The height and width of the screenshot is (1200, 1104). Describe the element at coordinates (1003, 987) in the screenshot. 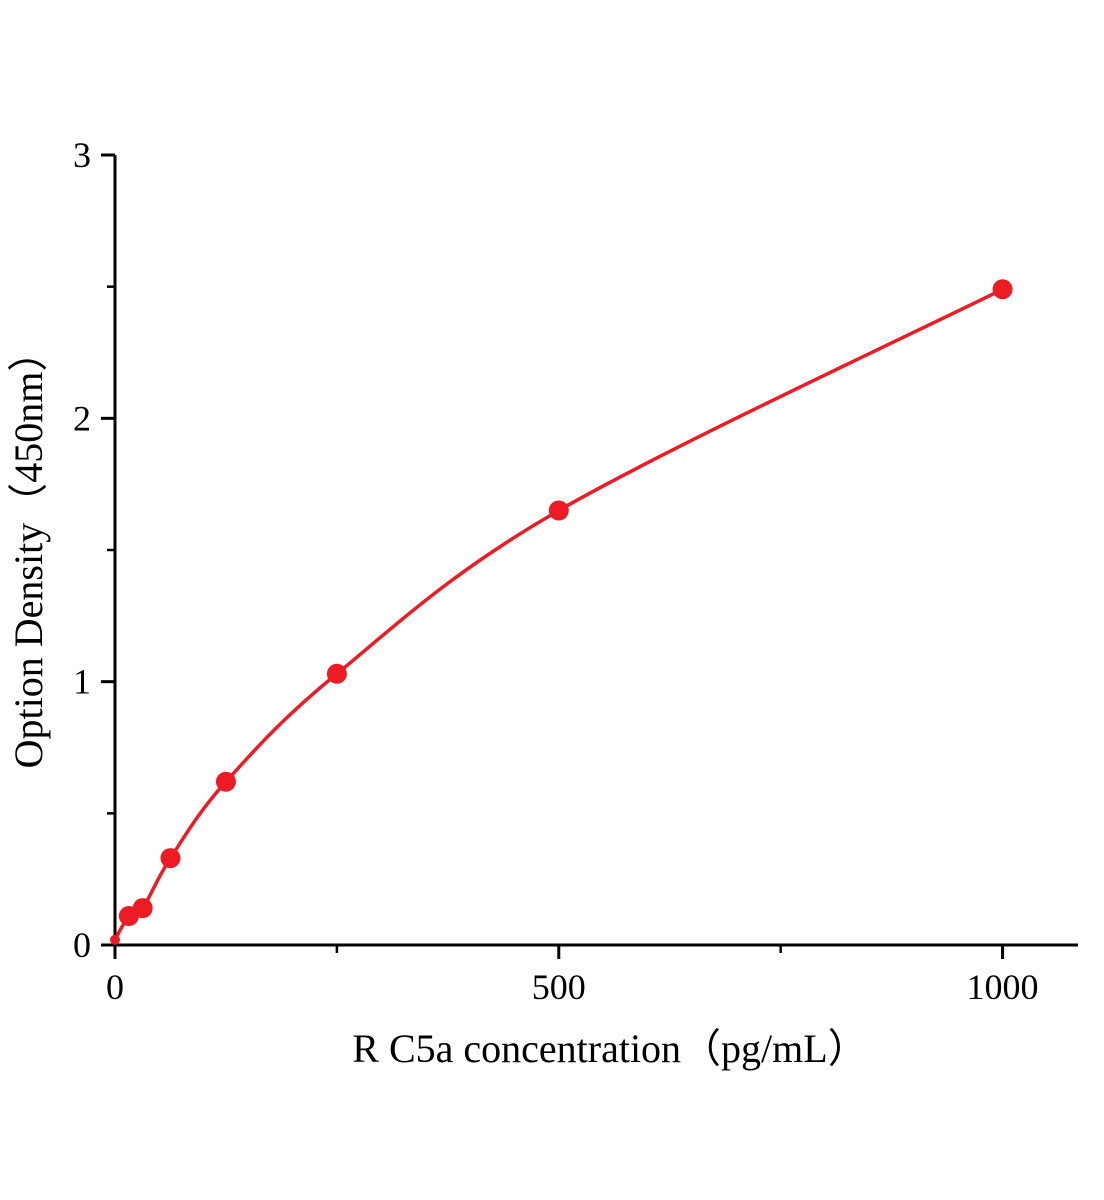

I see `x-tick-label: 1000` at that location.